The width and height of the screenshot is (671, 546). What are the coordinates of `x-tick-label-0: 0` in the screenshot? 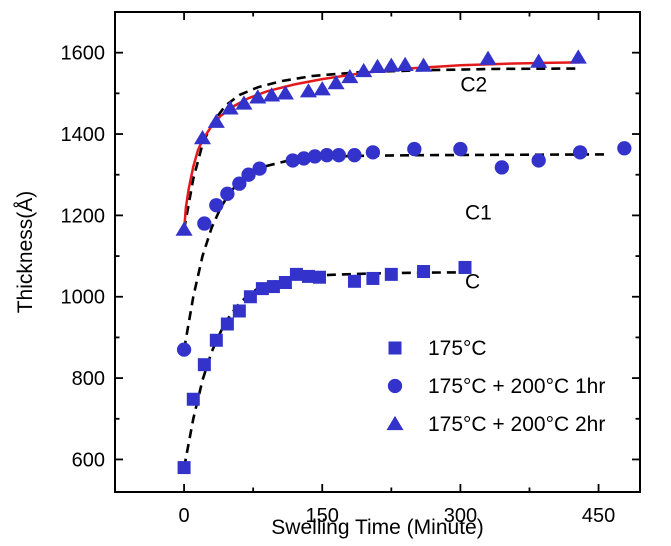 It's located at (184, 516).